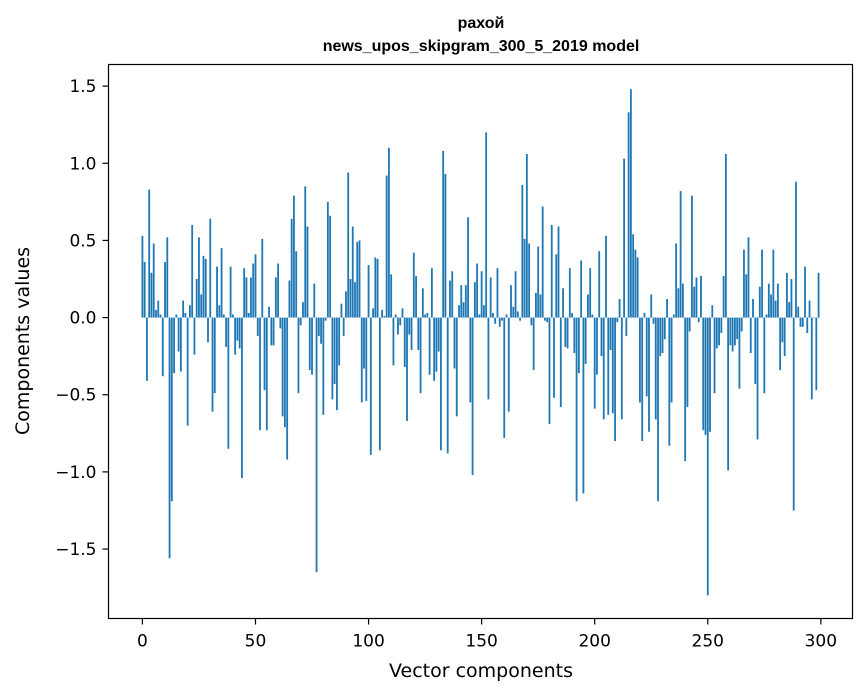  I want to click on y-tick-label-4: 0.5, so click(82, 241).